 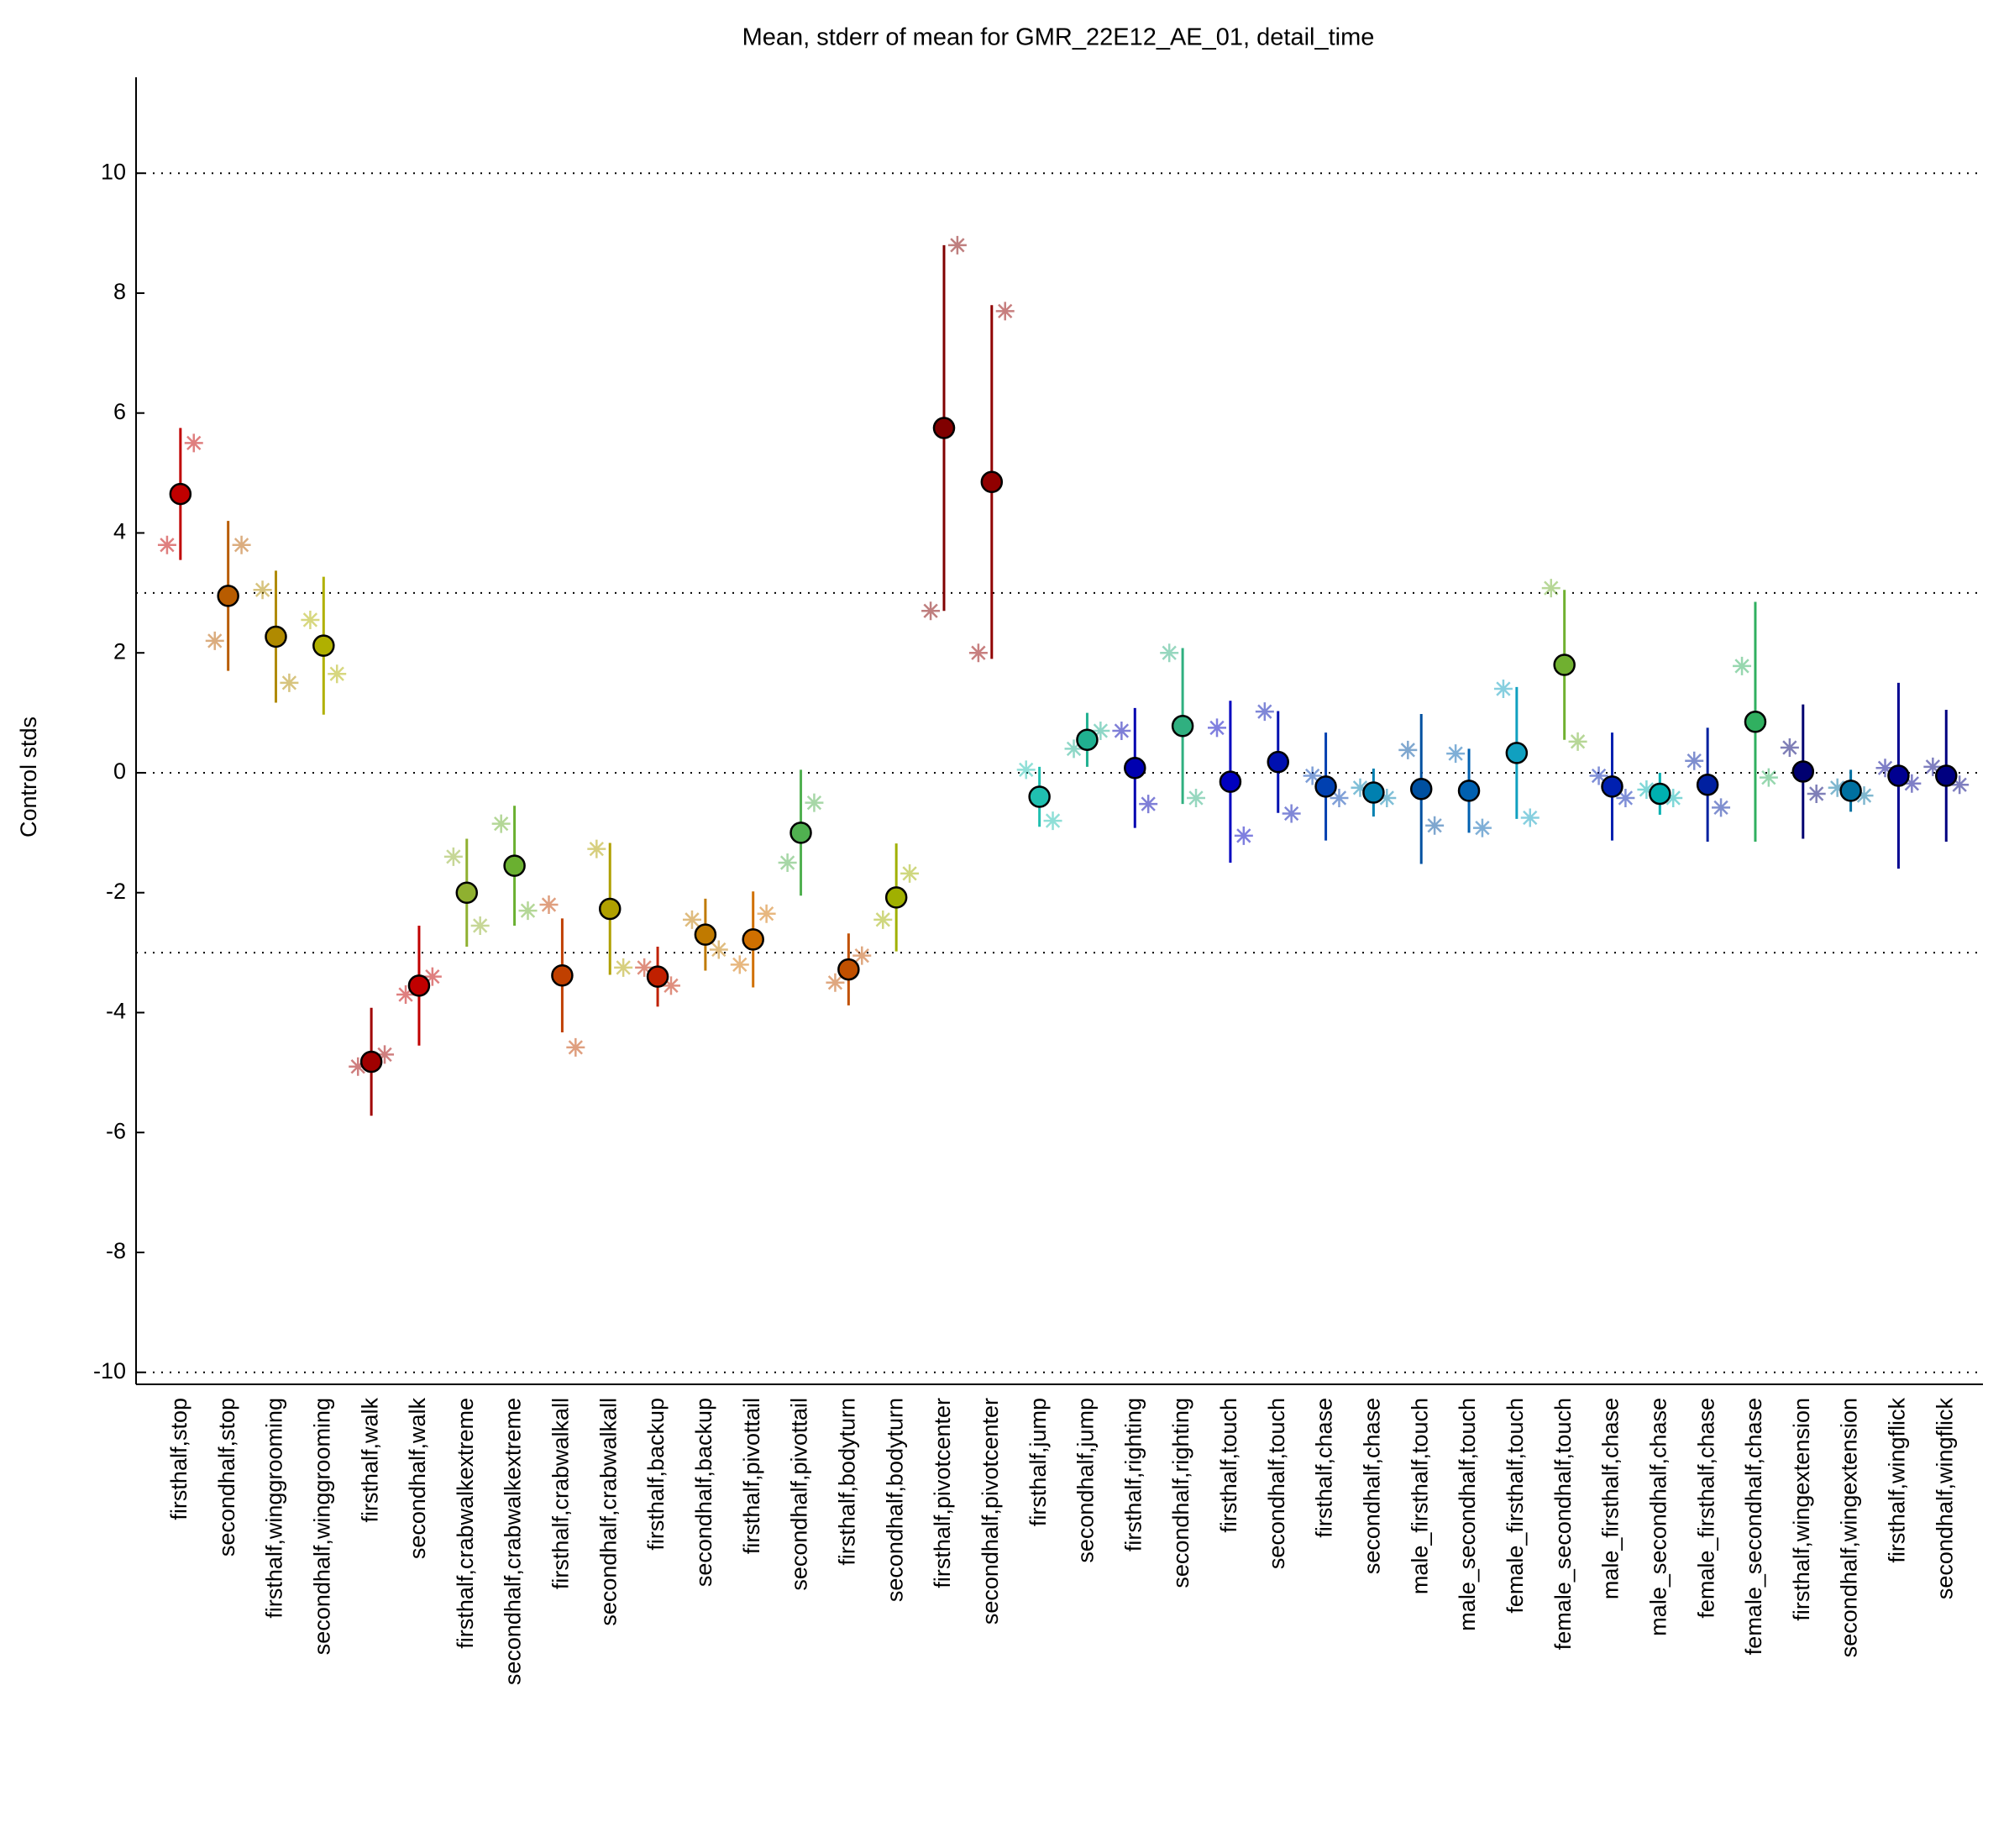 I want to click on y-tick-label: 2, so click(x=119, y=651).